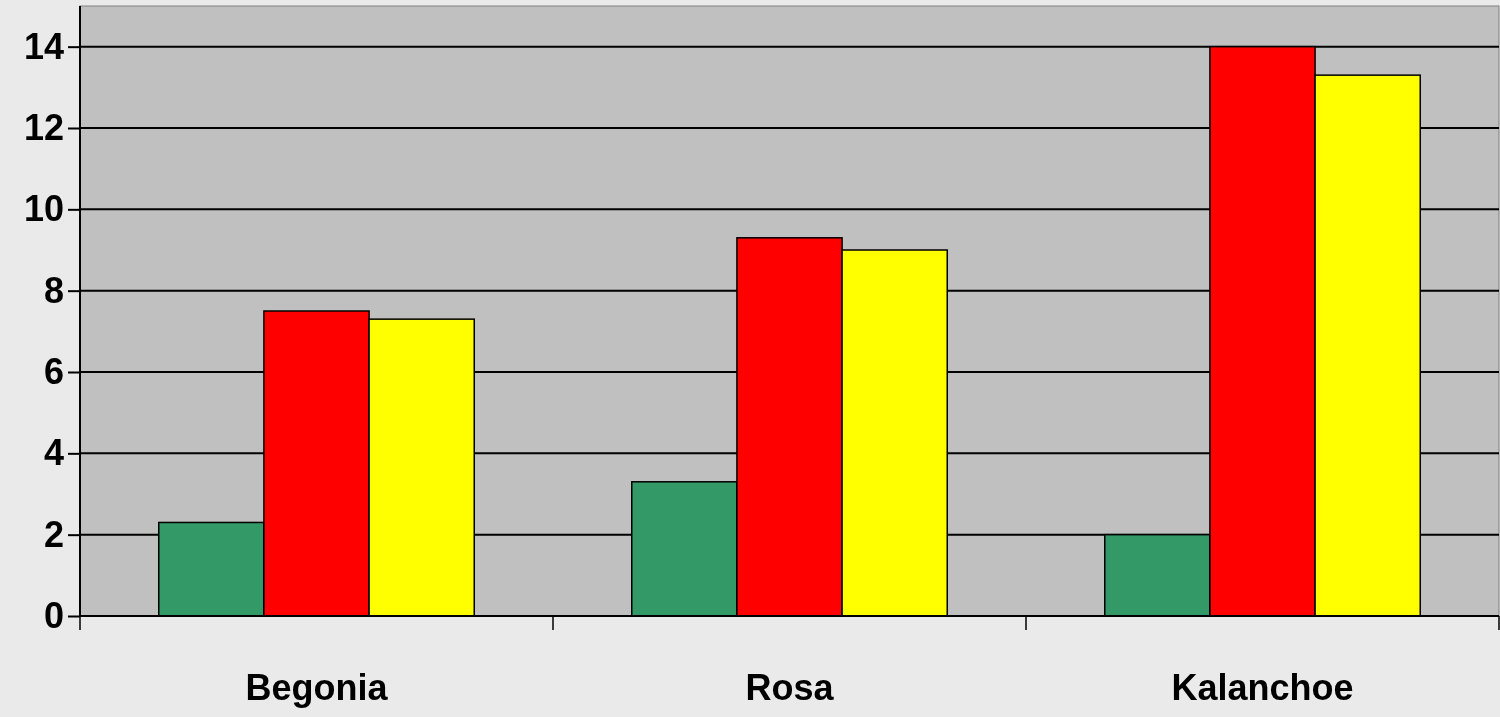  What do you see at coordinates (43, 128) in the screenshot?
I see `y-tick-label: 12` at bounding box center [43, 128].